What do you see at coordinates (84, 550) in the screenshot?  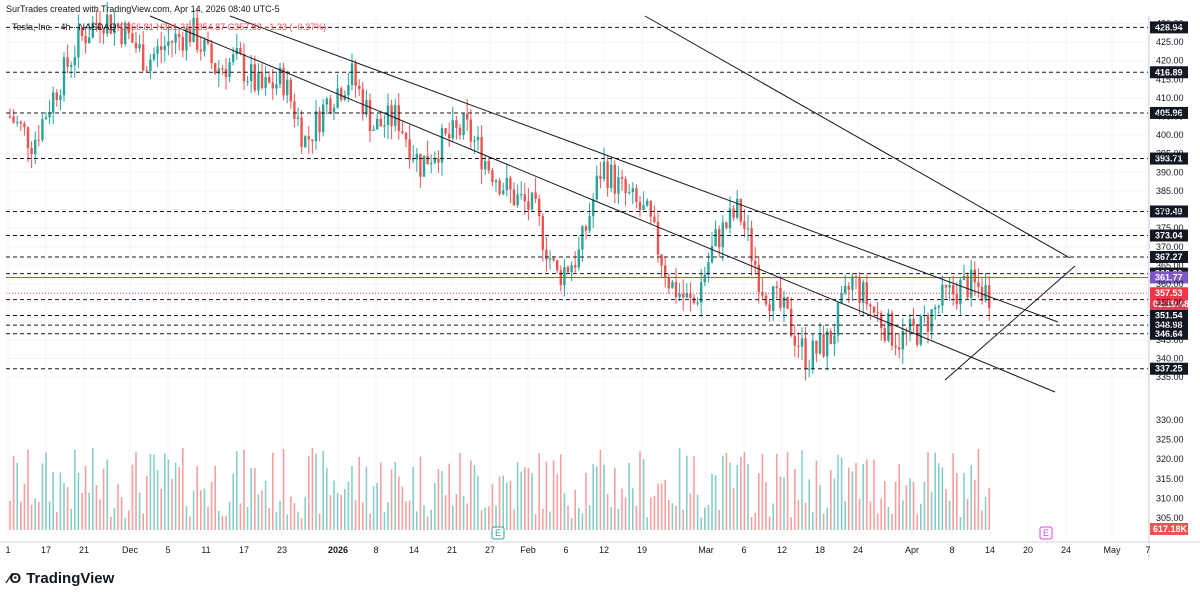 I see `time-tick-label: 21` at bounding box center [84, 550].